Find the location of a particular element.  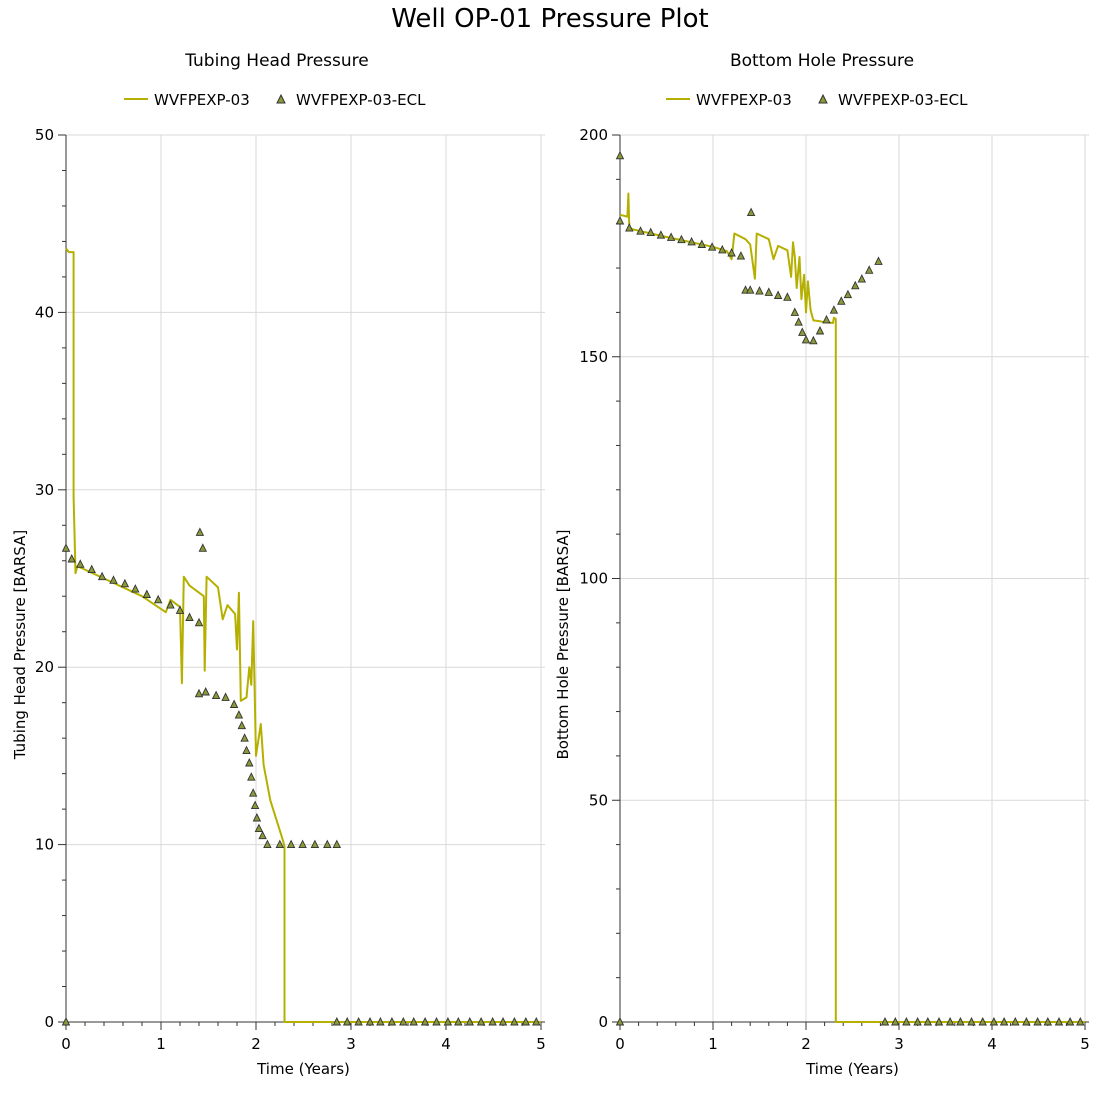

chart-title: Bottom Hole Pressure is located at coordinates (822, 61).